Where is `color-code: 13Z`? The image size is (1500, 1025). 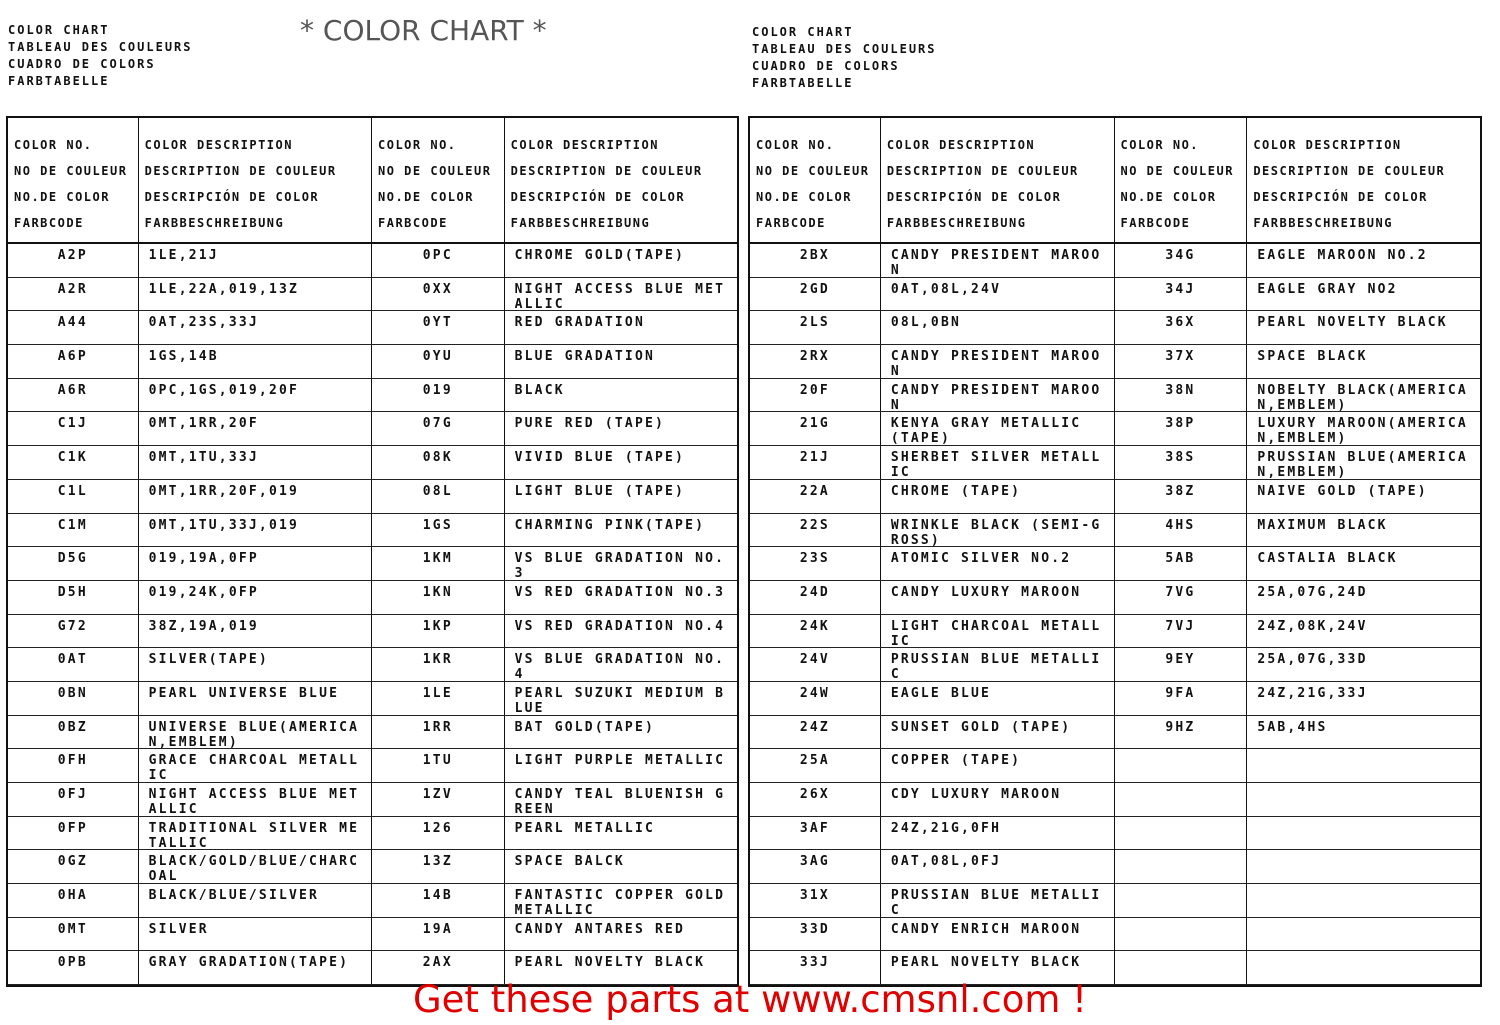 color-code: 13Z is located at coordinates (438, 867).